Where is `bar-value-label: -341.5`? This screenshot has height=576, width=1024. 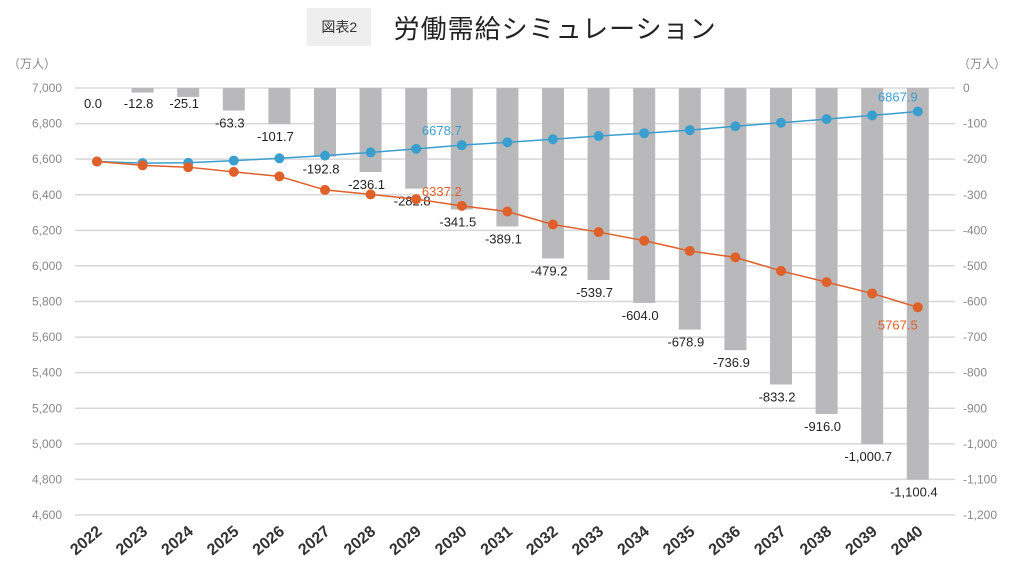
bar-value-label: -341.5 is located at coordinates (457, 222).